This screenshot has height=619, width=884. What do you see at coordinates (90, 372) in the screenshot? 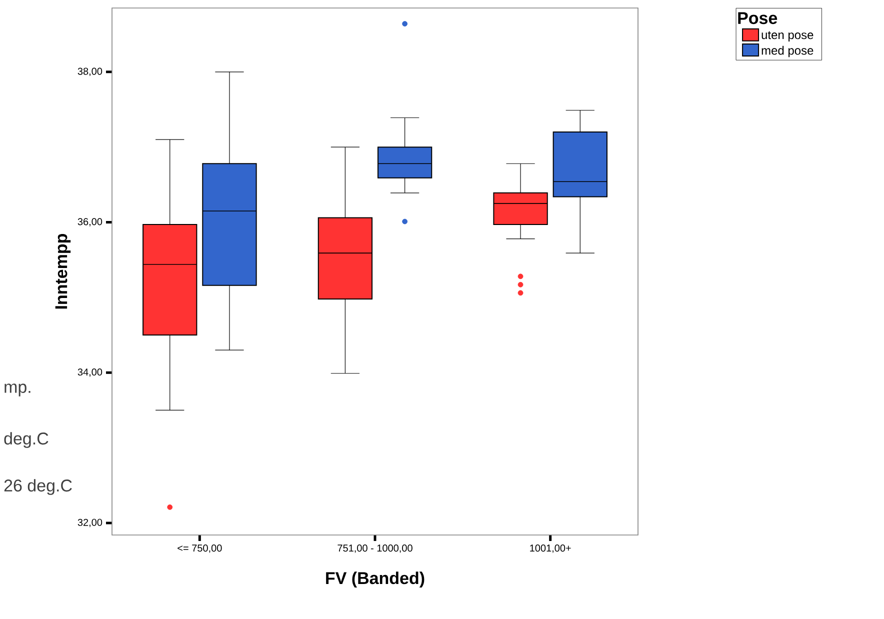
I see `y-tick-label: 34,00` at bounding box center [90, 372].